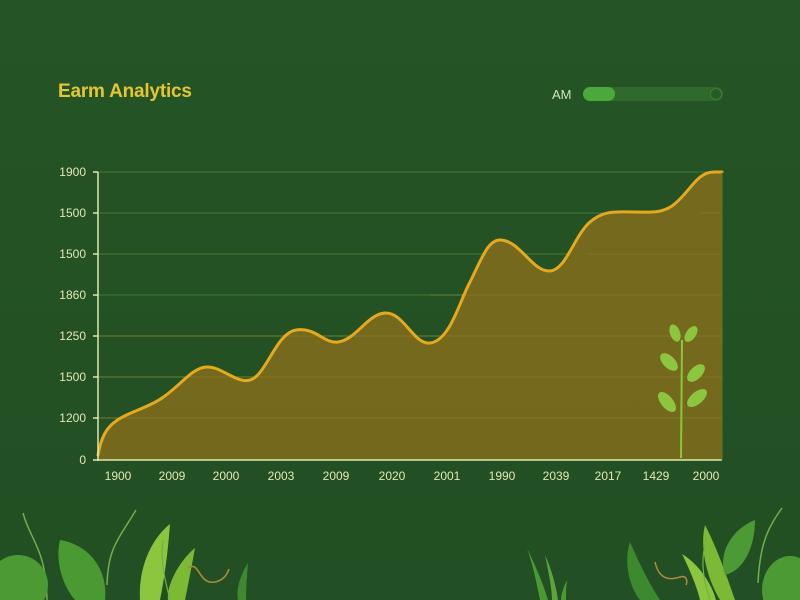 The image size is (800, 600). What do you see at coordinates (652, 94) in the screenshot?
I see `toggle-track` at bounding box center [652, 94].